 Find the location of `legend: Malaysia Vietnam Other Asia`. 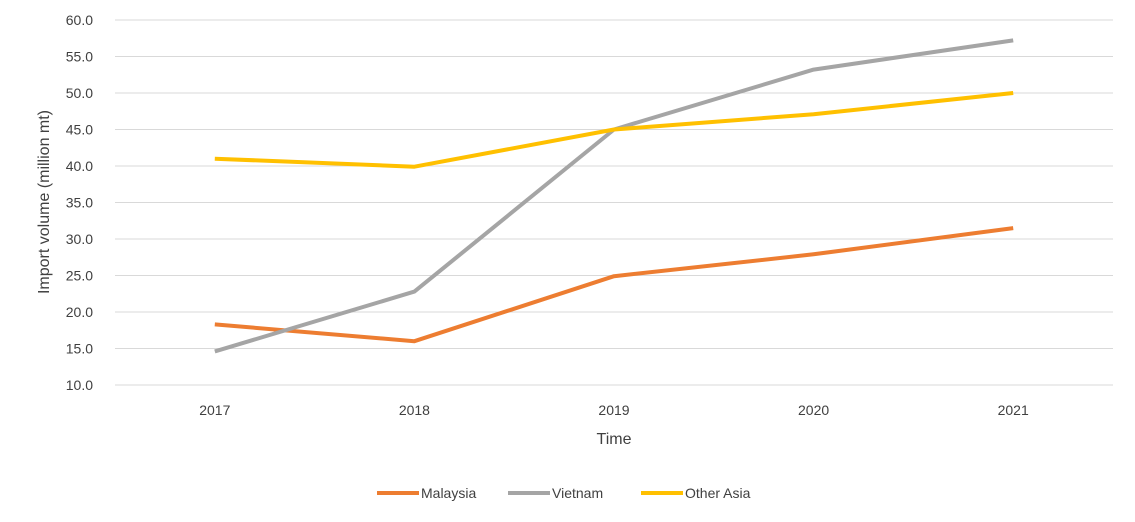

legend: Malaysia Vietnam Other Asia is located at coordinates (564, 493).